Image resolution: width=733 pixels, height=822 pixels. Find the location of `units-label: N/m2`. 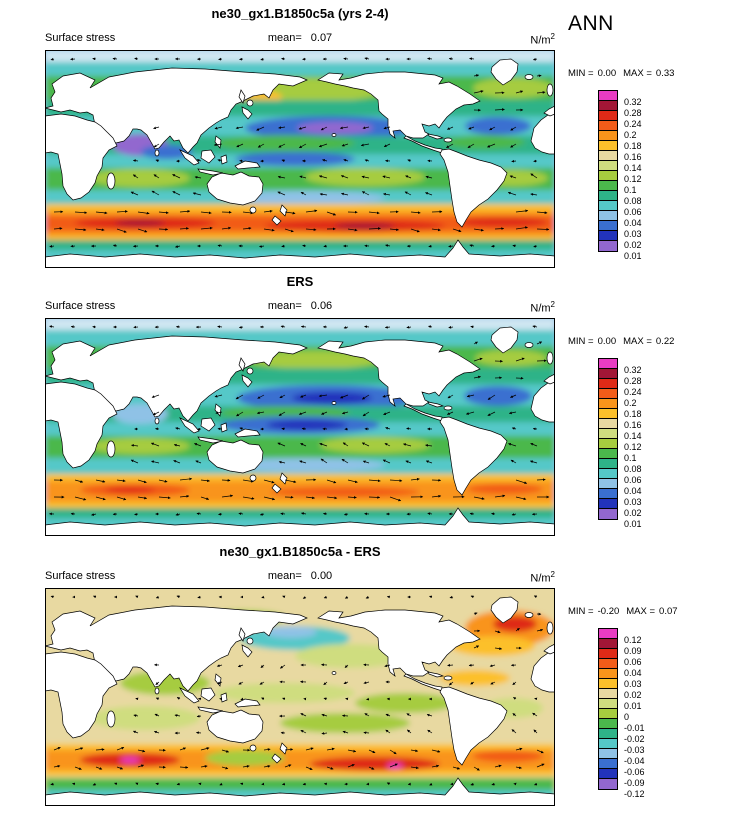

units-label: N/m2 is located at coordinates (542, 577).